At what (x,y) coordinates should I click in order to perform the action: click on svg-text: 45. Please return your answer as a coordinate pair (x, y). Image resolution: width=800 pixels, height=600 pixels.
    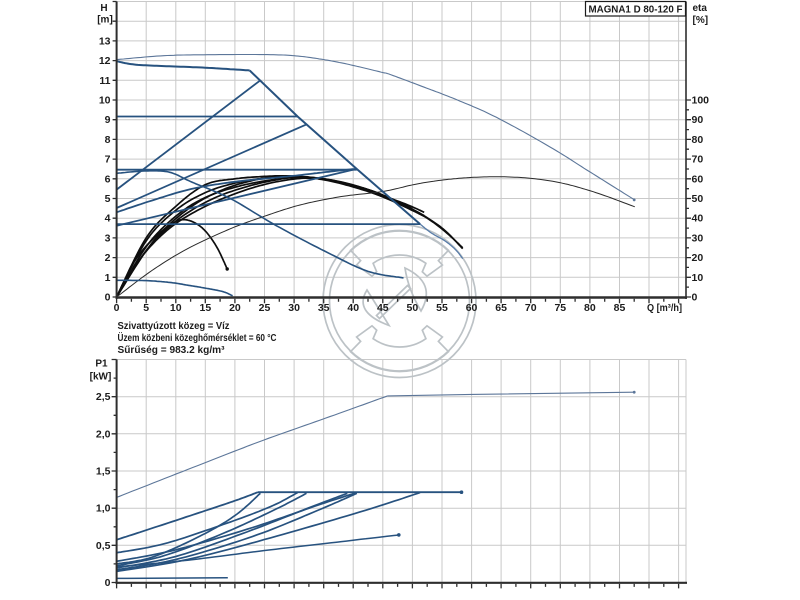
    Looking at the image, I should click on (383, 308).